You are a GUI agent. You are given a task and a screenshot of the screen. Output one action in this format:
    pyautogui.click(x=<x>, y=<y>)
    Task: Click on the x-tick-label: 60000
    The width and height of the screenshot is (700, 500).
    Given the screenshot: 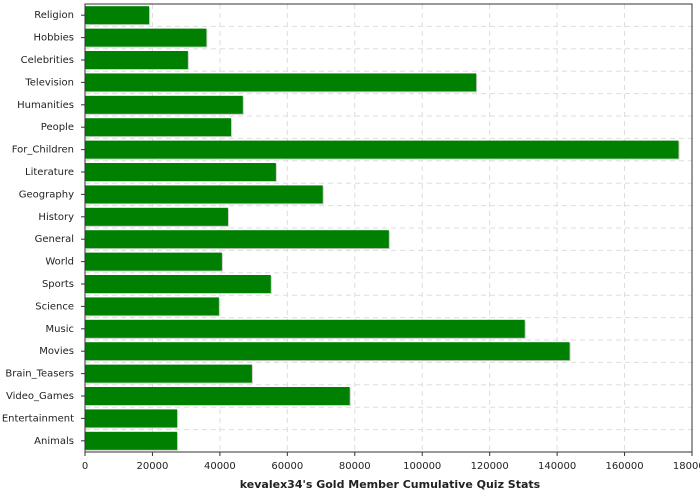 What is the action you would take?
    pyautogui.click(x=287, y=466)
    